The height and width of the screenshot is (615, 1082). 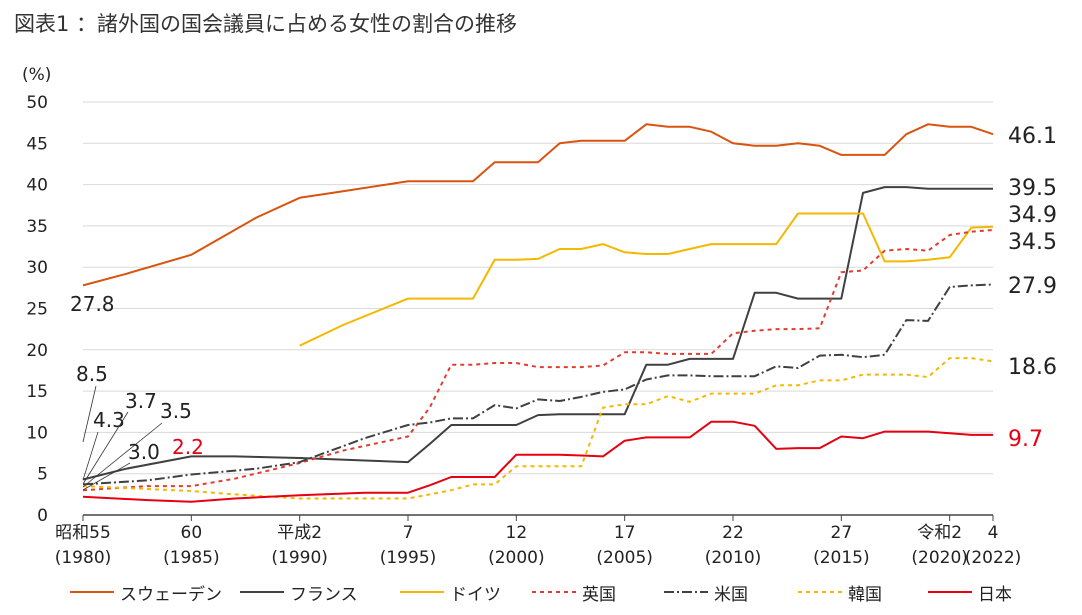 What do you see at coordinates (83, 558) in the screenshot?
I see `x-tick-year: (1980)` at bounding box center [83, 558].